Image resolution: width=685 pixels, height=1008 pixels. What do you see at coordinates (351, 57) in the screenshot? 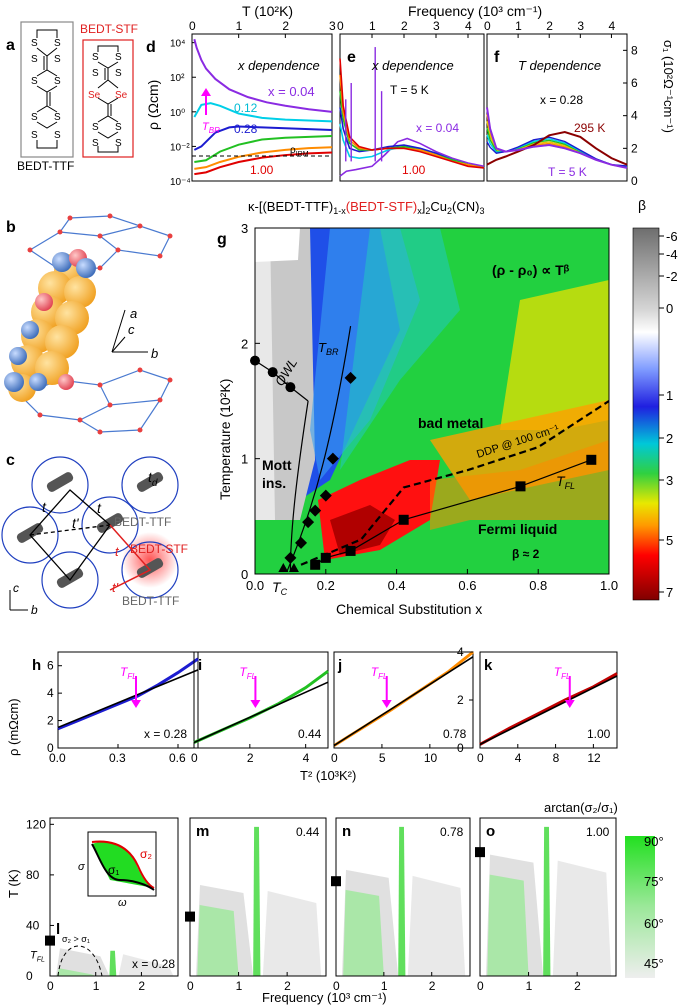
I see `panel-letter-e: e` at bounding box center [351, 57].